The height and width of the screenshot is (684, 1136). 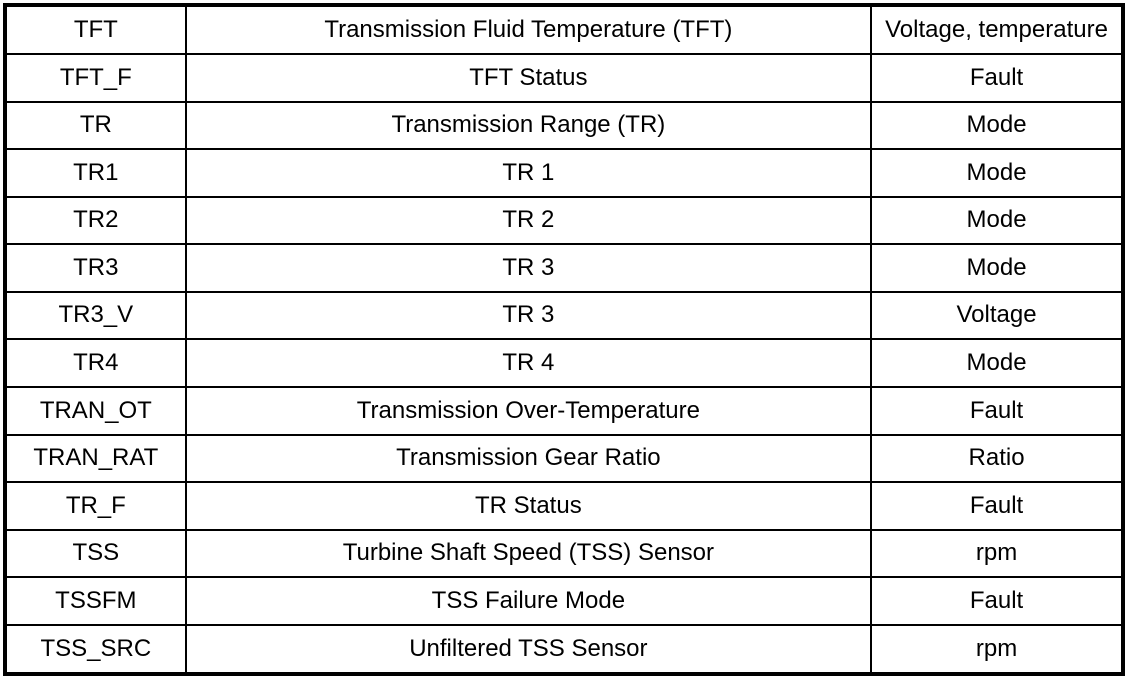 I want to click on table-row: TR4 TR 4 Mode, so click(x=564, y=363).